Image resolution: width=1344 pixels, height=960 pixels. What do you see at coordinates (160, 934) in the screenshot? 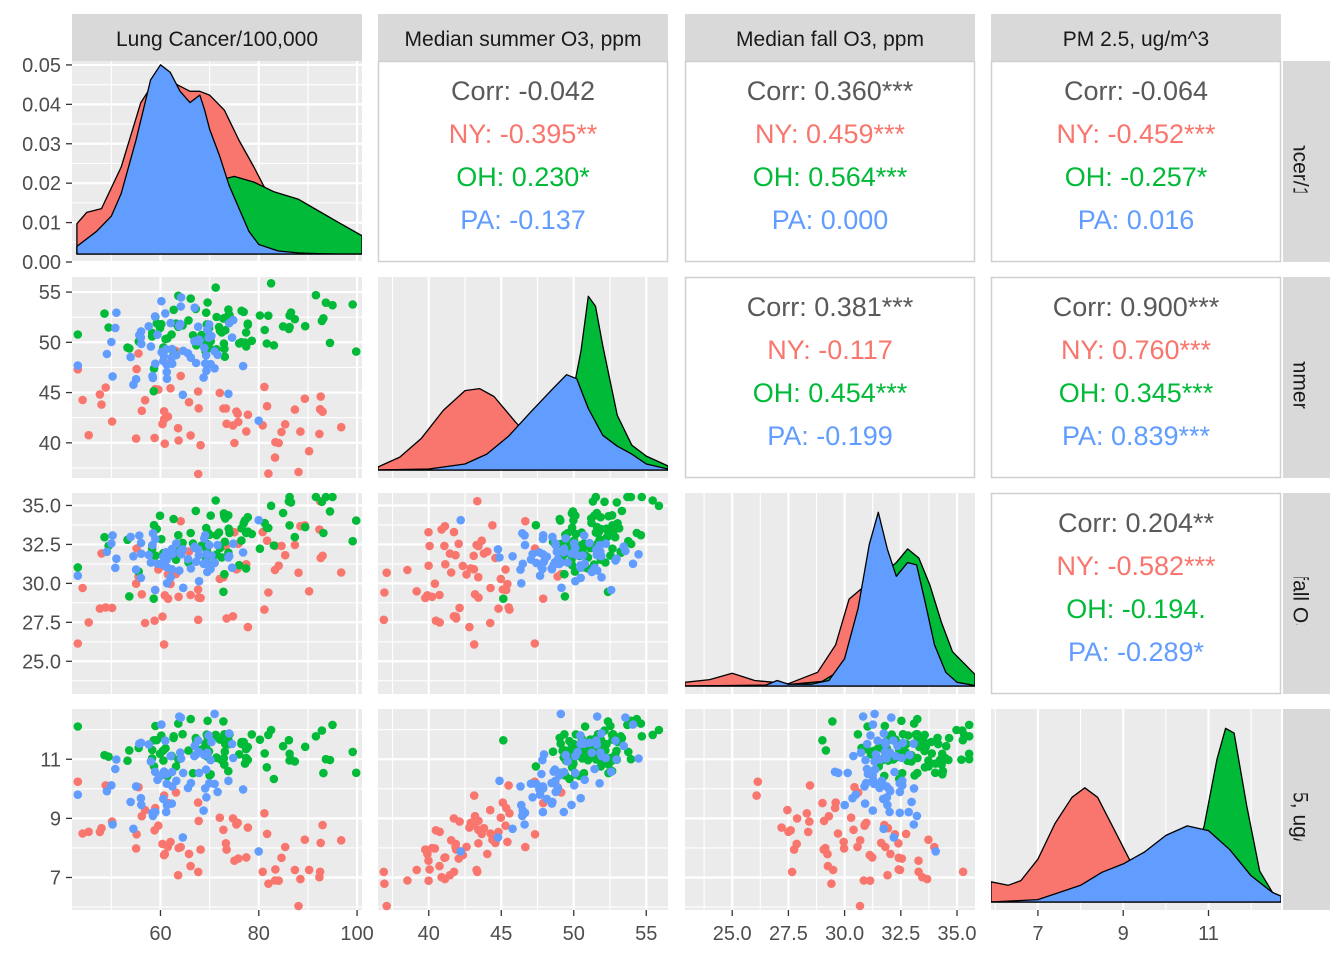
I see `x-tick-label: 60` at bounding box center [160, 934].